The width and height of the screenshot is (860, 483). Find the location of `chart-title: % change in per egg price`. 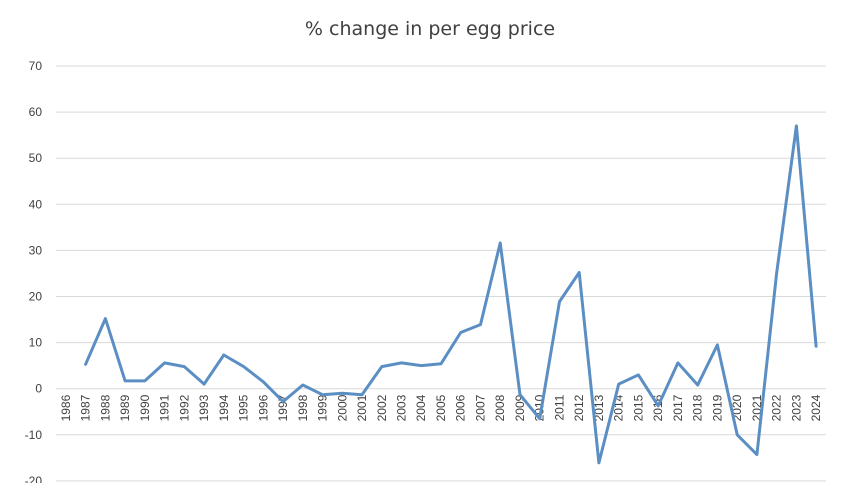

chart-title: % change in per egg price is located at coordinates (430, 29).